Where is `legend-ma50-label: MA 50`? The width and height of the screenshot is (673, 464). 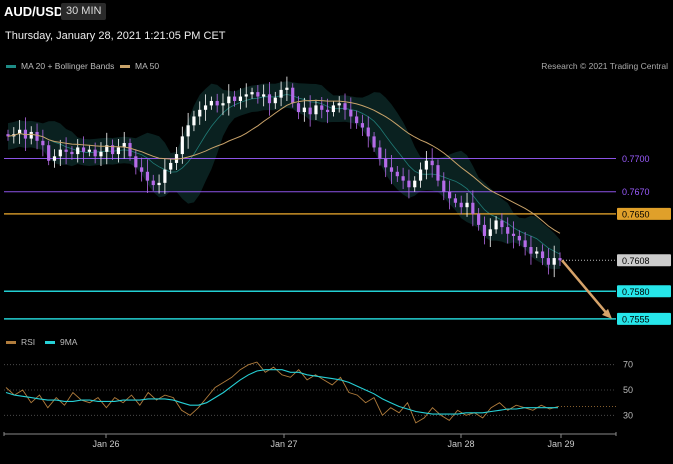 legend-ma50-label: MA 50 is located at coordinates (147, 66).